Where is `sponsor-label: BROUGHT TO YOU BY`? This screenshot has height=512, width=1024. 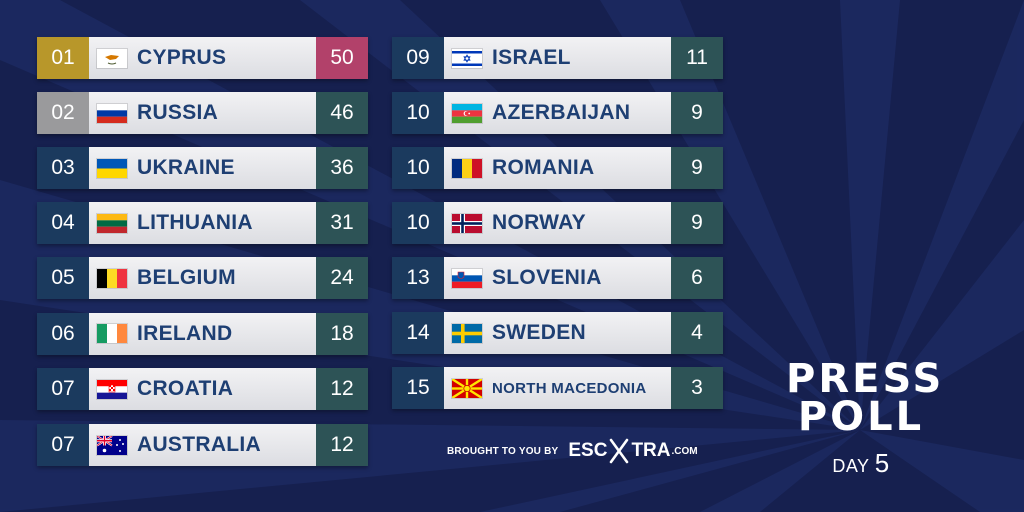
sponsor-label: BROUGHT TO YOU BY is located at coordinates (503, 451).